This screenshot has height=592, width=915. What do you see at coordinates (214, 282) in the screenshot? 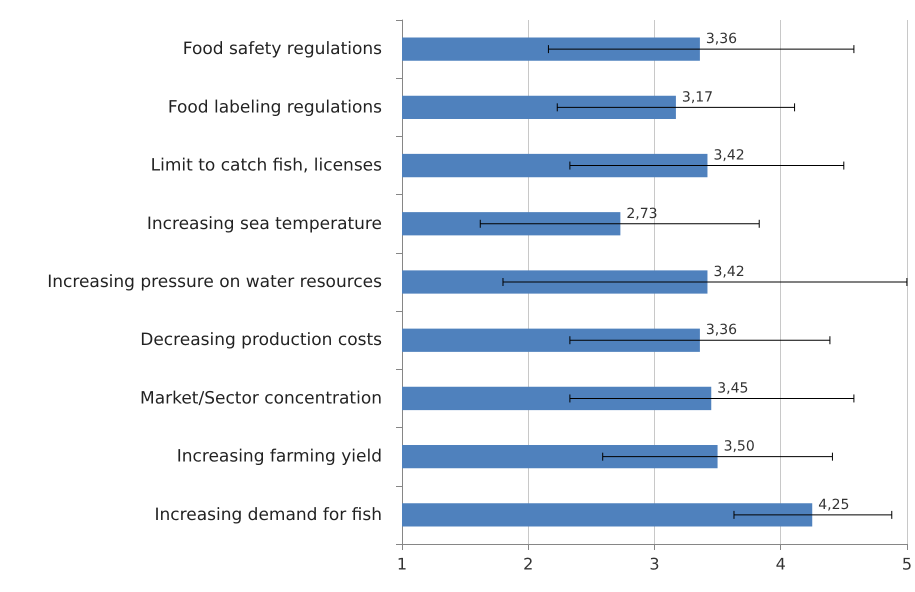
I see `y-tick-label: Increasing pressure on water resources` at bounding box center [214, 282].